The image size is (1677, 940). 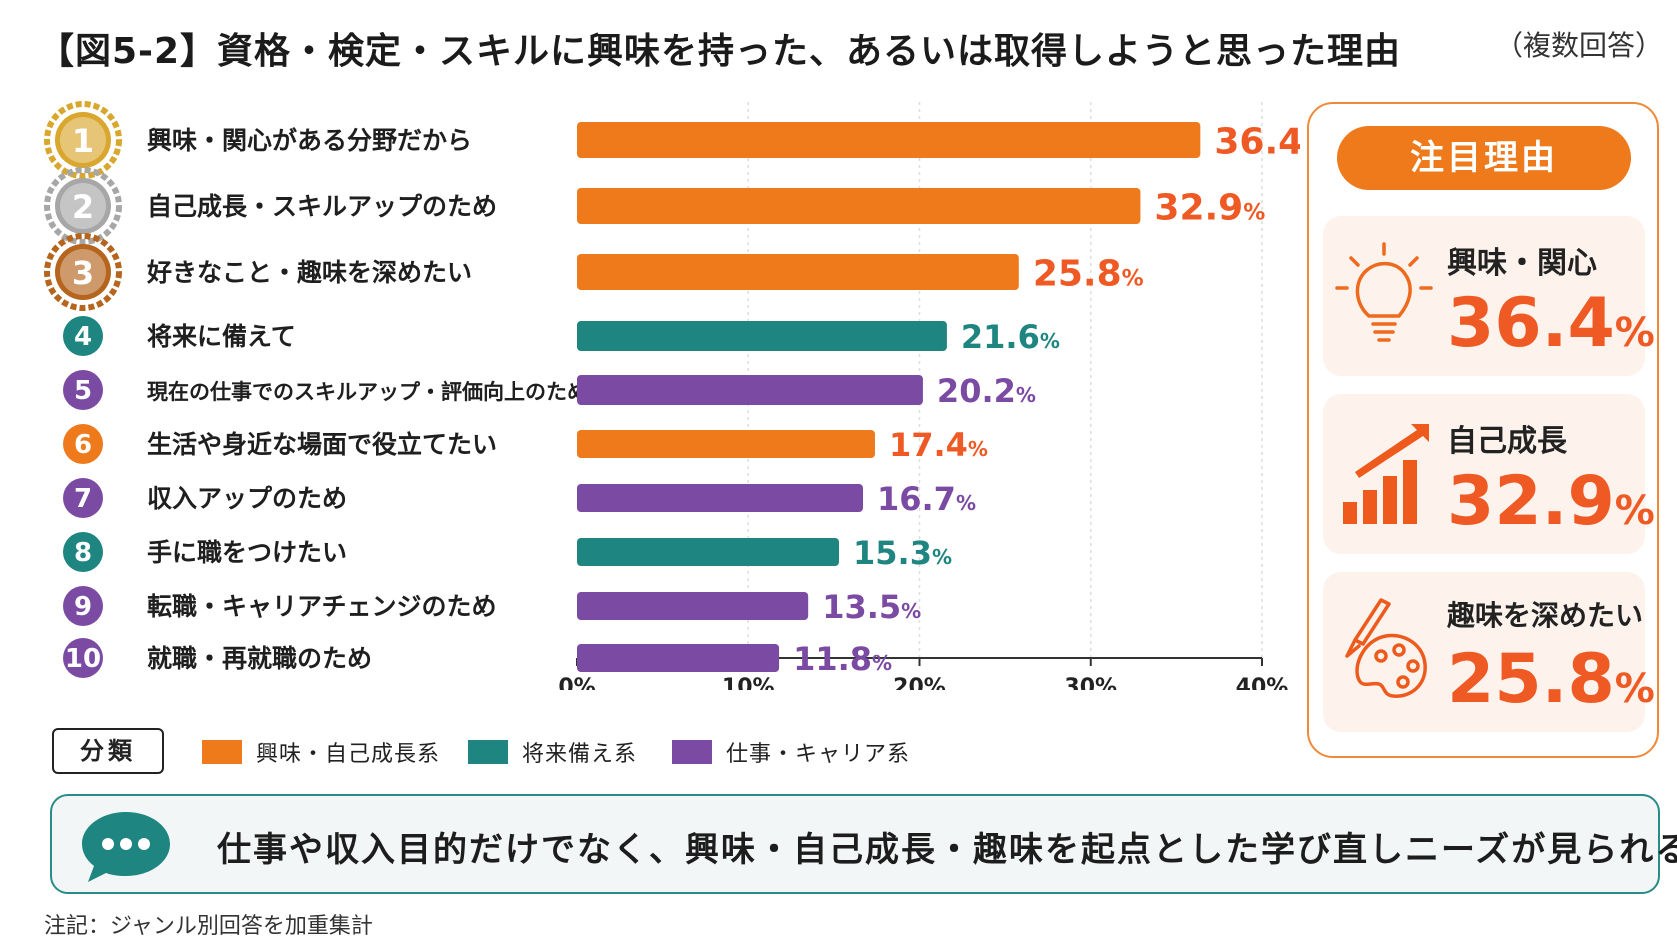 I want to click on highlight-card-interest: 興味・関心 36.4%, so click(x=1489, y=296).